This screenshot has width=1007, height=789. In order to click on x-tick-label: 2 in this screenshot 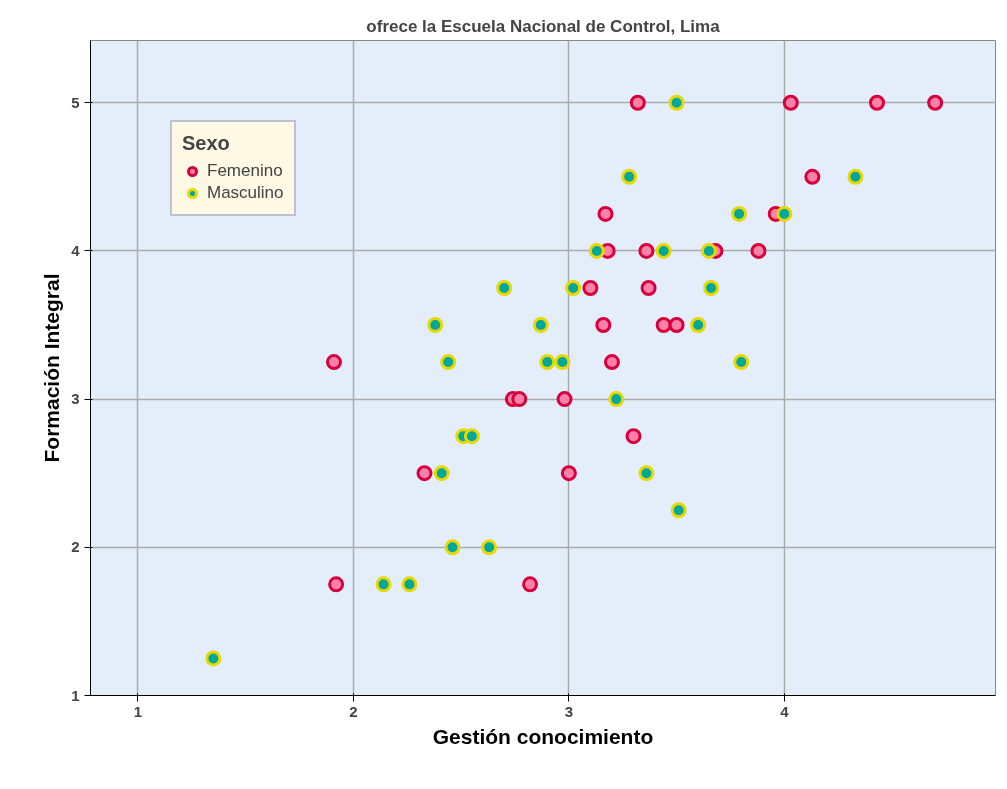, I will do `click(353, 711)`.